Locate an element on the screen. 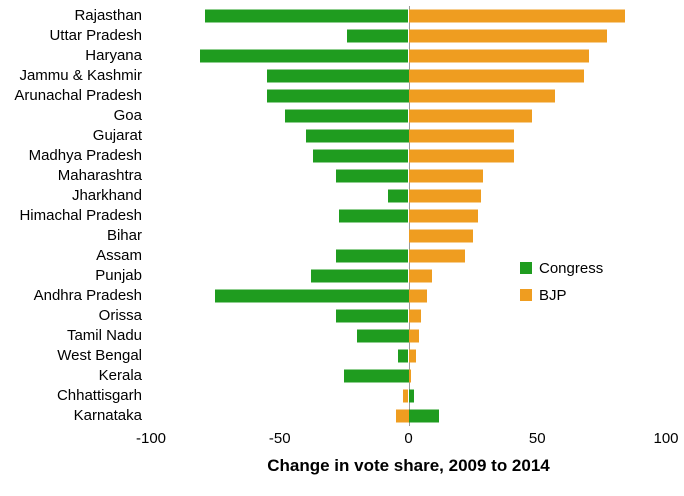  chart-row: Goa is located at coordinates (342, 116).